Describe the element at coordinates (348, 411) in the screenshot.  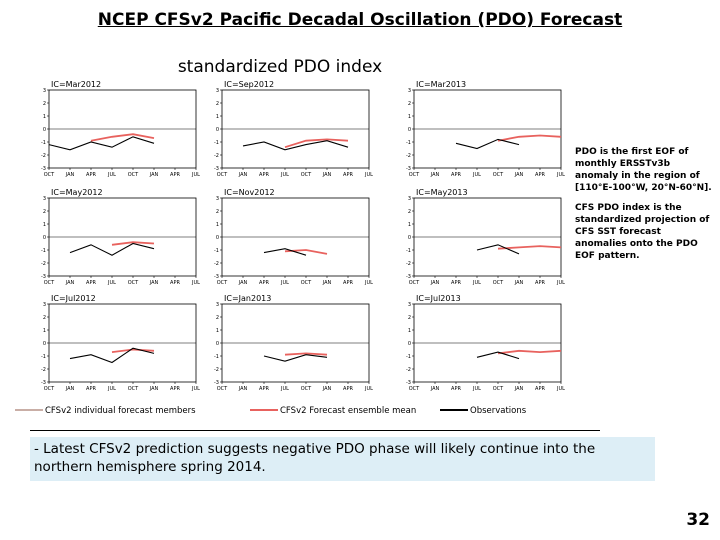
I see `legend-label: CFSv2 Forecast ensemble mean` at that location.